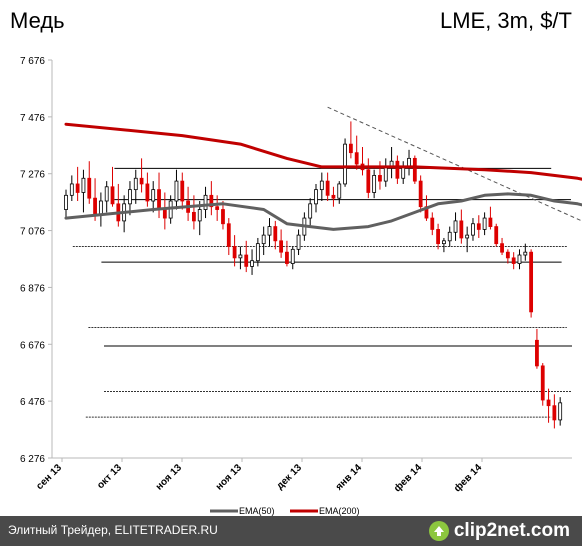 The width and height of the screenshot is (582, 546). Describe the element at coordinates (257, 511) in the screenshot. I see `legend-label: EMA(50)` at that location.